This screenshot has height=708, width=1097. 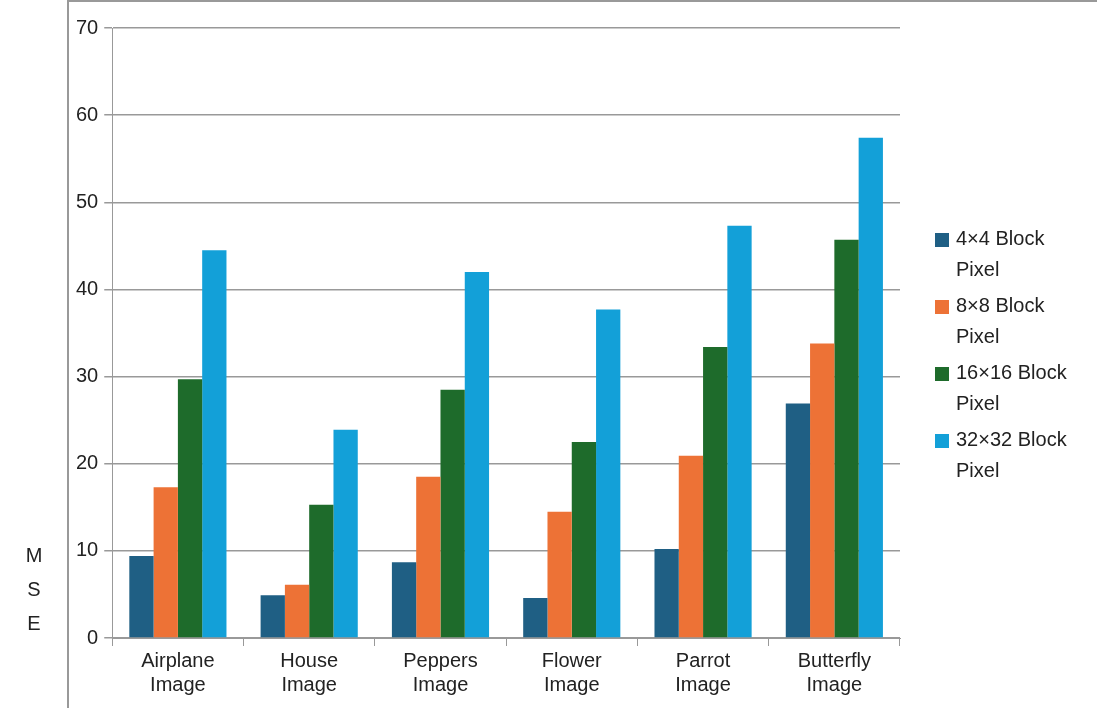 What do you see at coordinates (87, 375) in the screenshot?
I see `y-tick-label: 30` at bounding box center [87, 375].